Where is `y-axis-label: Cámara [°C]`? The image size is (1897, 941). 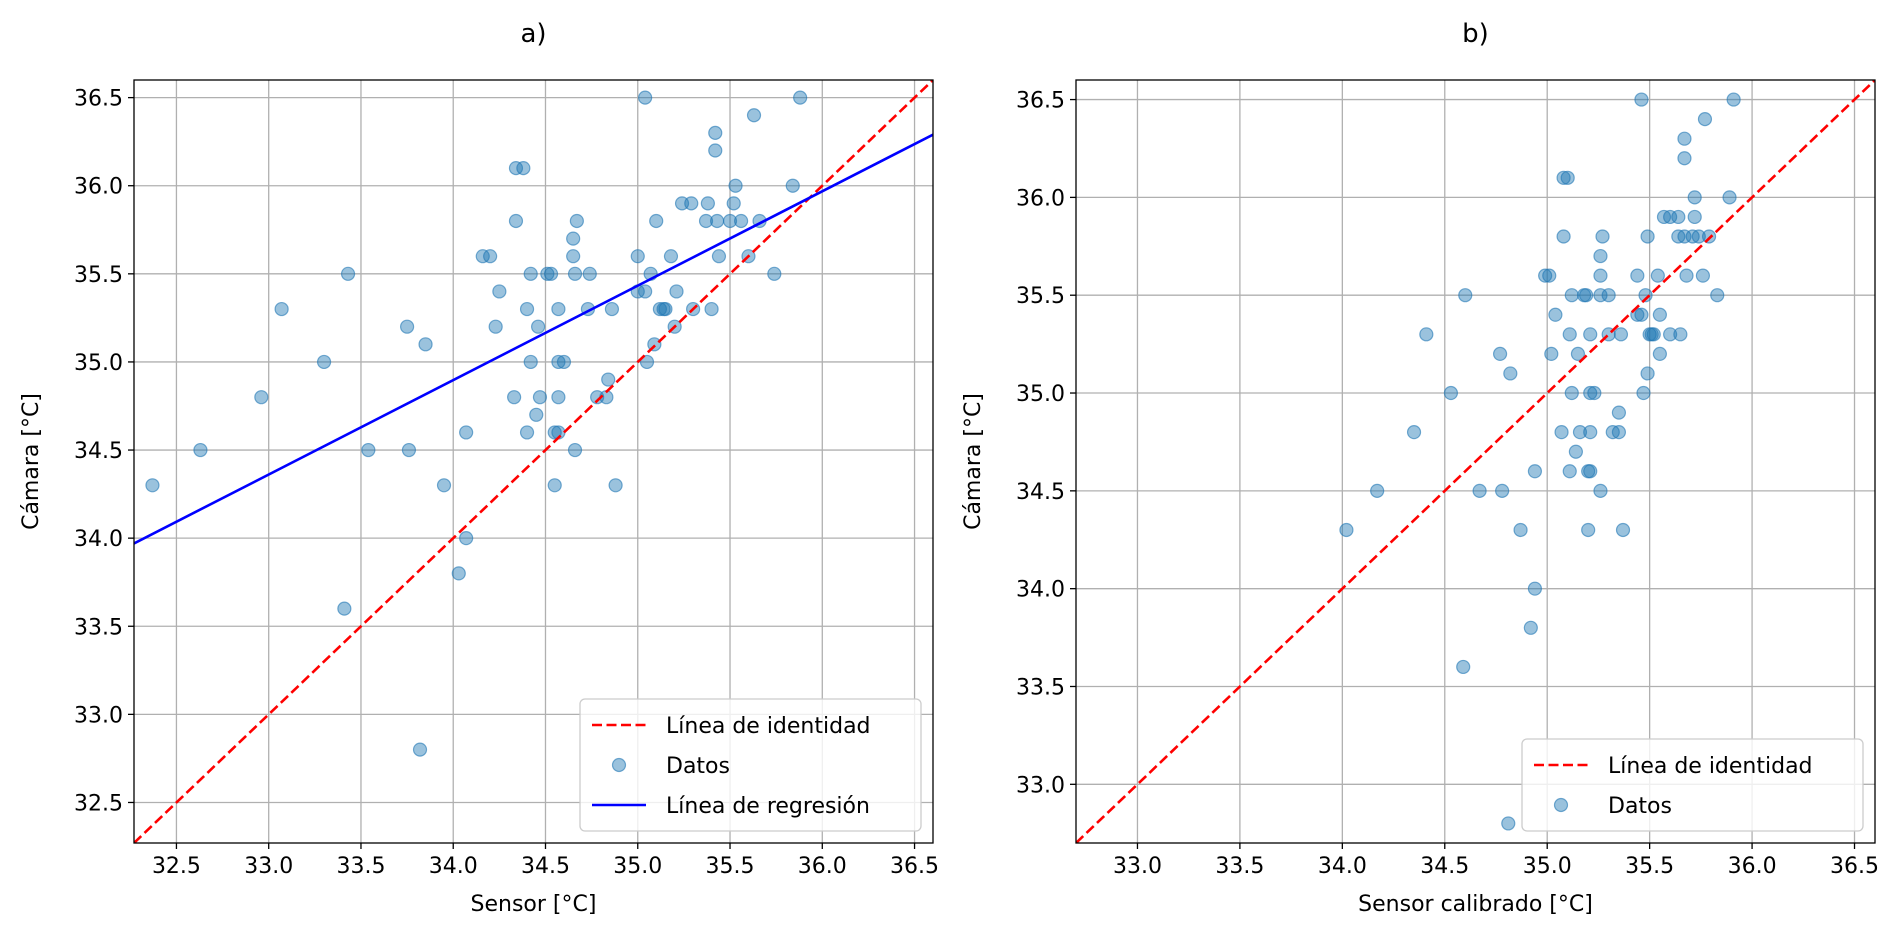
y-axis-label: Cámara [°C] is located at coordinates (31, 461).